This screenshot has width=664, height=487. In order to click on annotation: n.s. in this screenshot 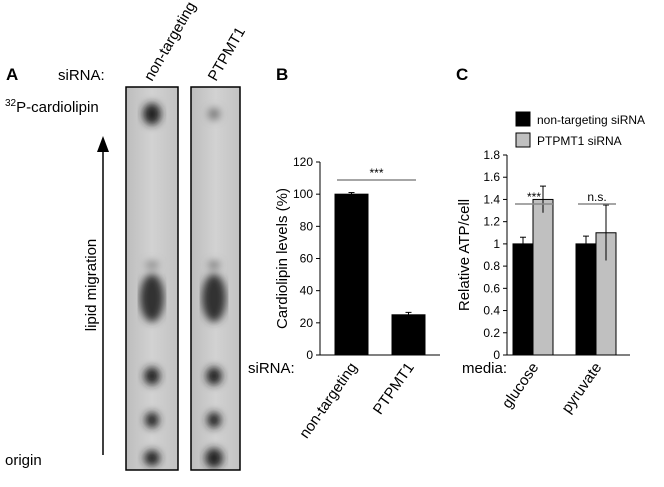, I will do `click(596, 197)`.